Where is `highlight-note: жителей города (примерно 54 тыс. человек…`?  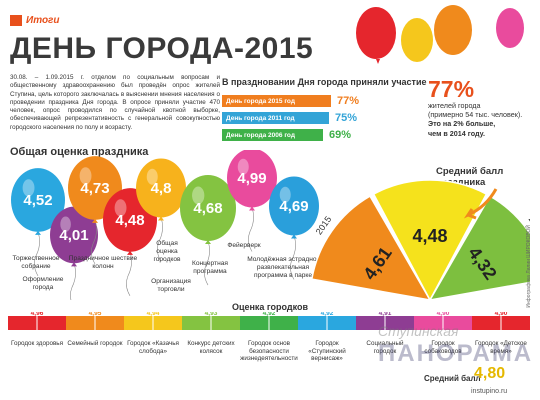
highlight-note: жителей города (примерно 54 тыс. человек… is located at coordinates (483, 119).